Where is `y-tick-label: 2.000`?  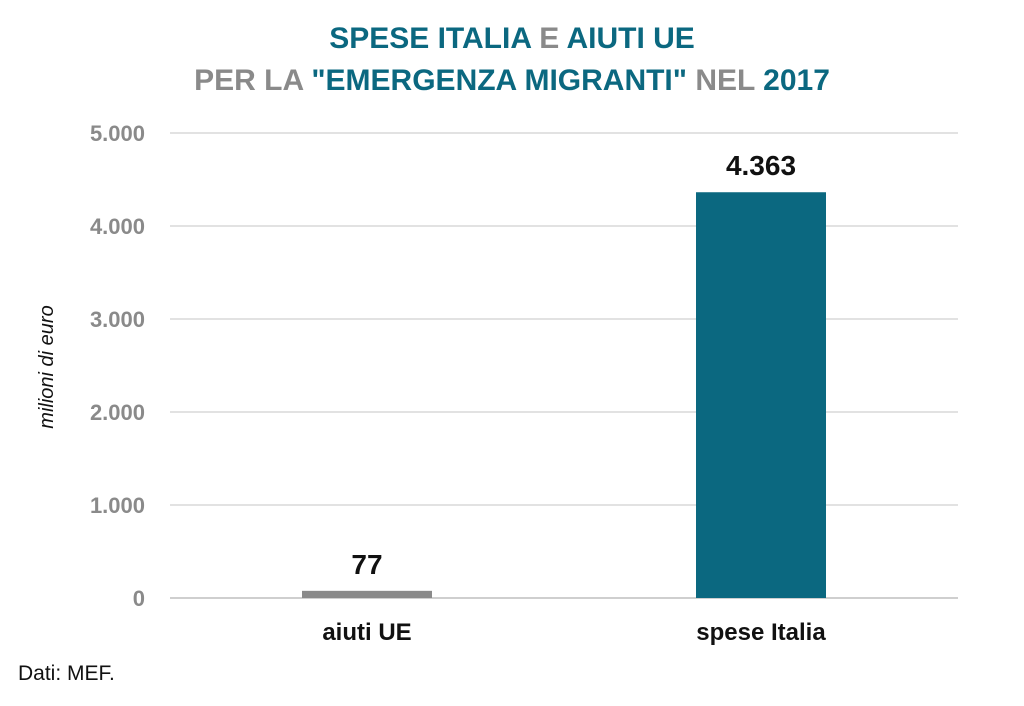
y-tick-label: 2.000 is located at coordinates (117, 412).